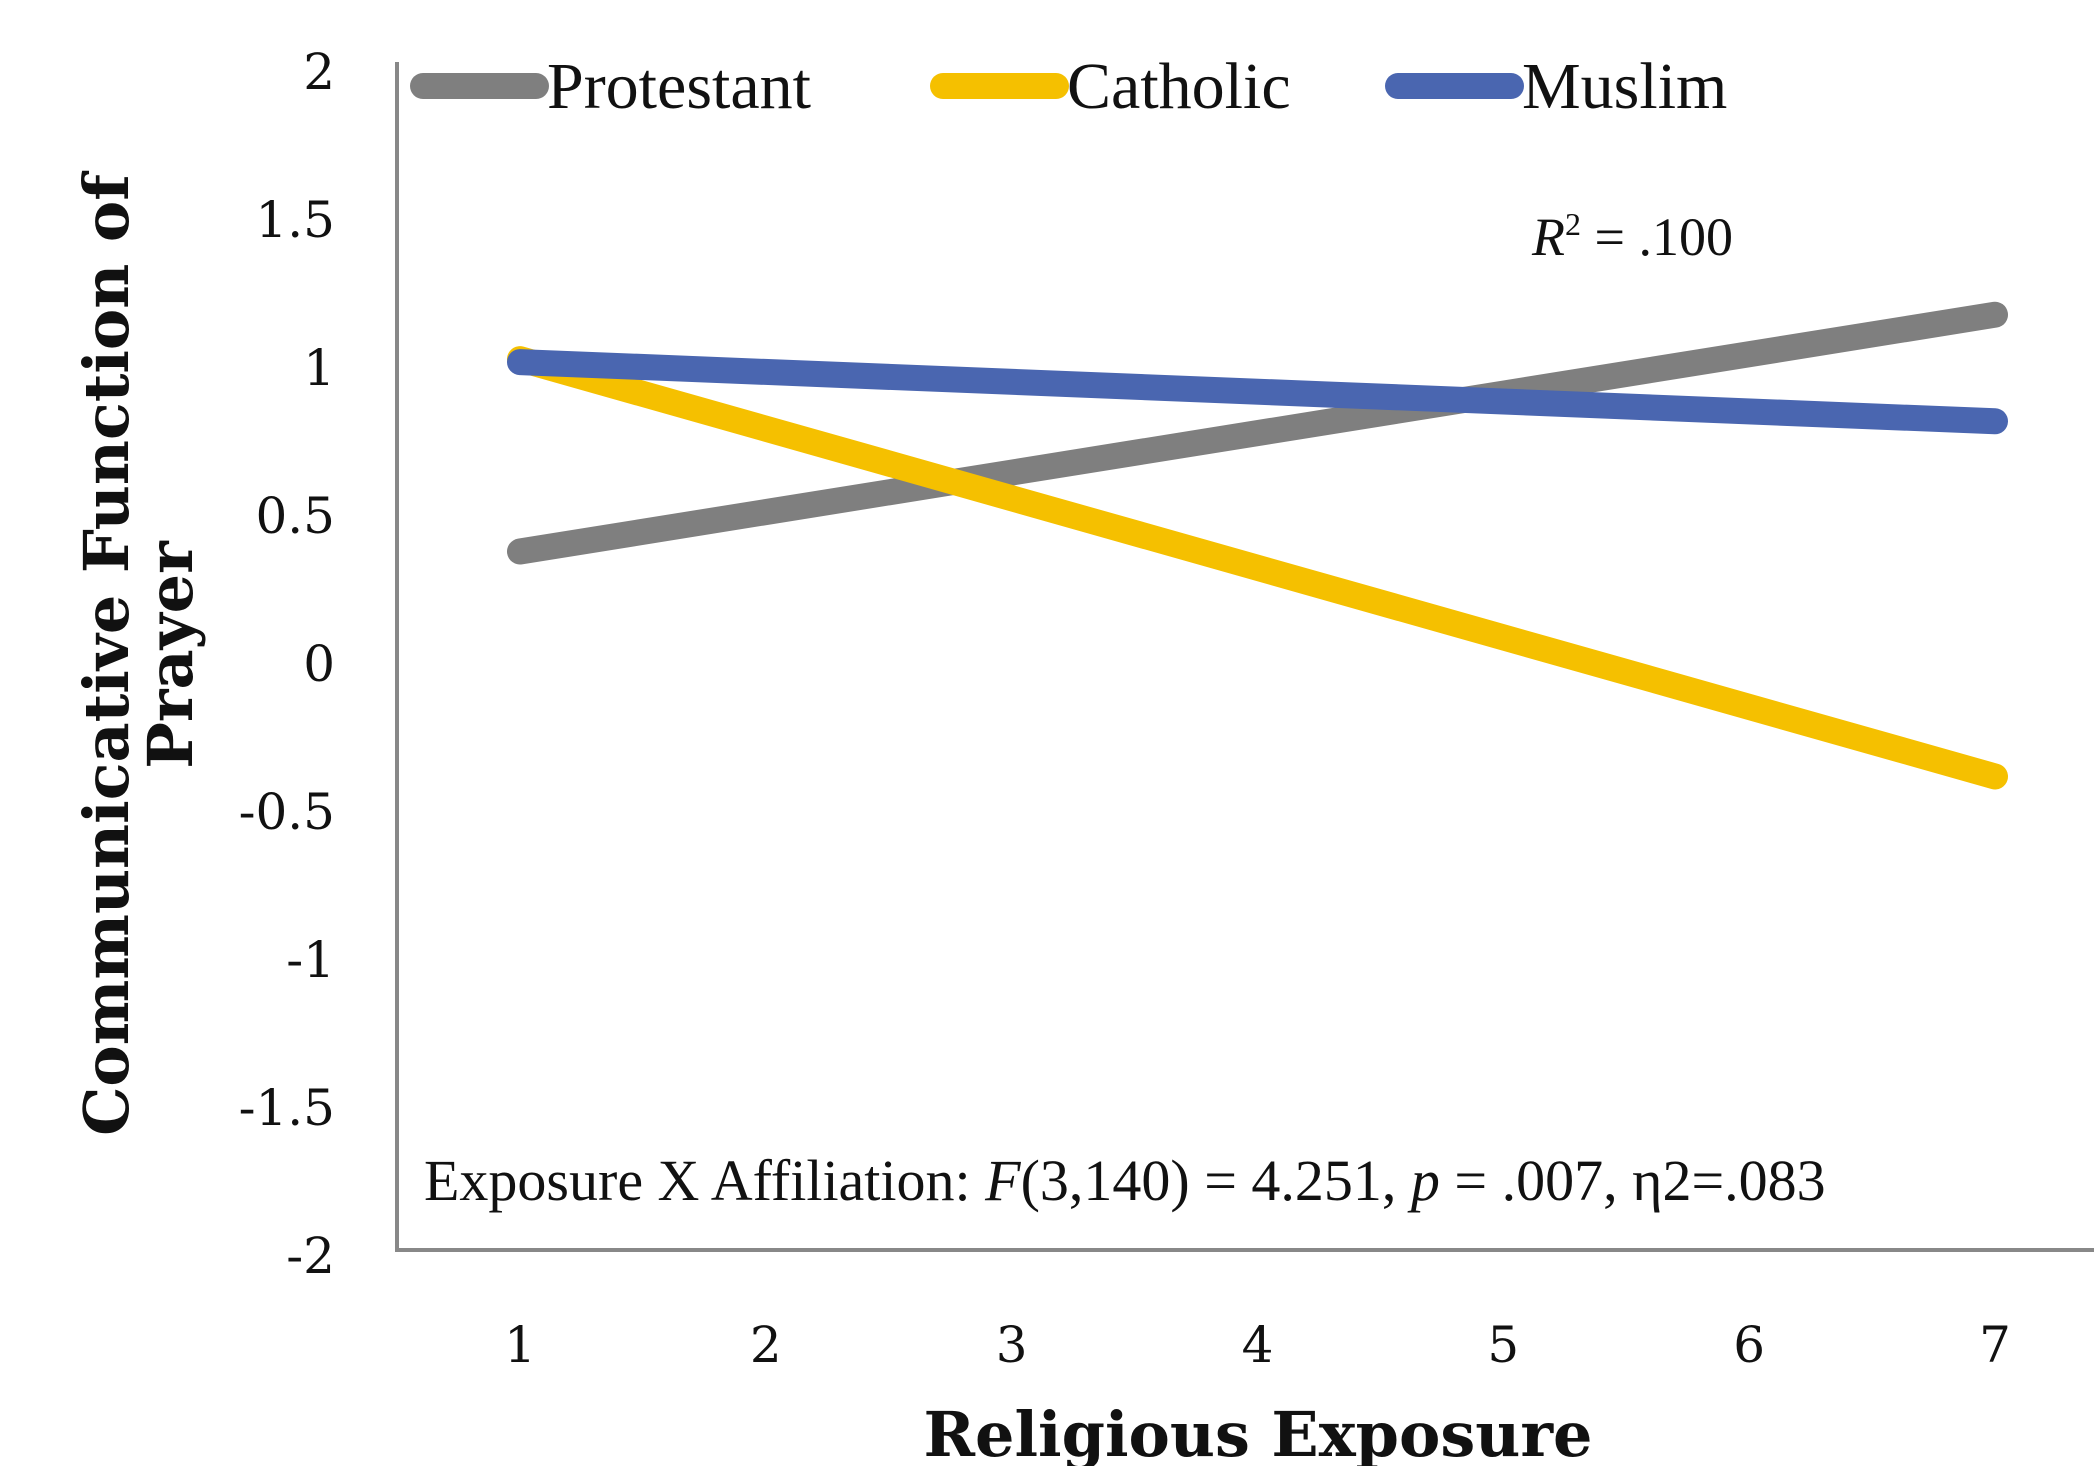  I want to click on x-tick-labels: 1 2 3 4 5 6 7, so click(1257, 1345).